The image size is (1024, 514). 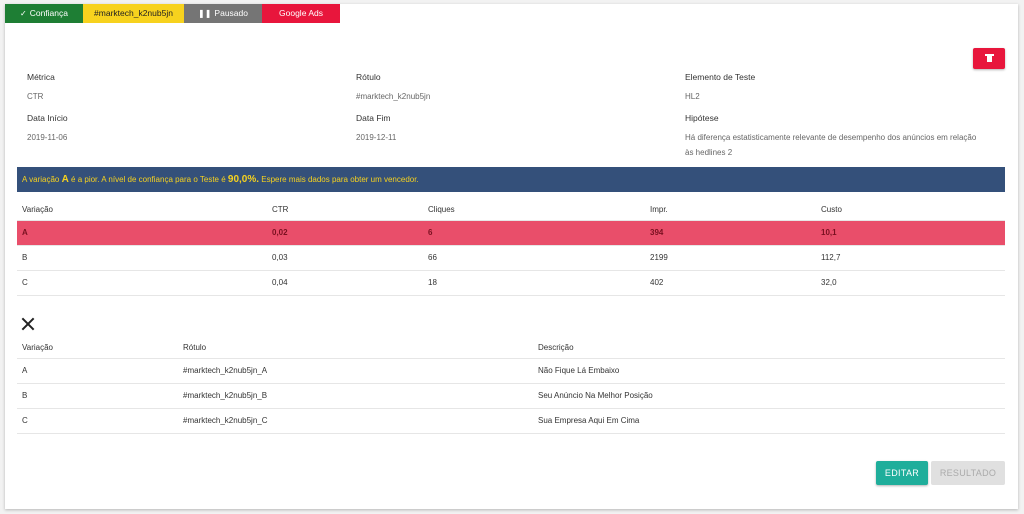 What do you see at coordinates (373, 118) in the screenshot?
I see `end-date-label: Data Fim` at bounding box center [373, 118].